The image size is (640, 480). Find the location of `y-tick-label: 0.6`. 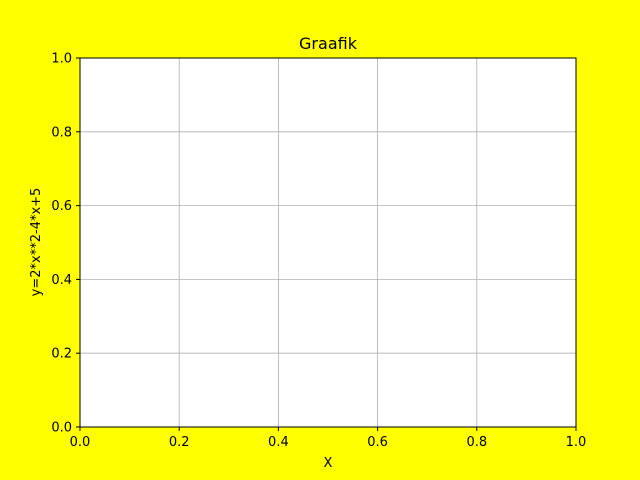

y-tick-label: 0.6 is located at coordinates (61, 206).